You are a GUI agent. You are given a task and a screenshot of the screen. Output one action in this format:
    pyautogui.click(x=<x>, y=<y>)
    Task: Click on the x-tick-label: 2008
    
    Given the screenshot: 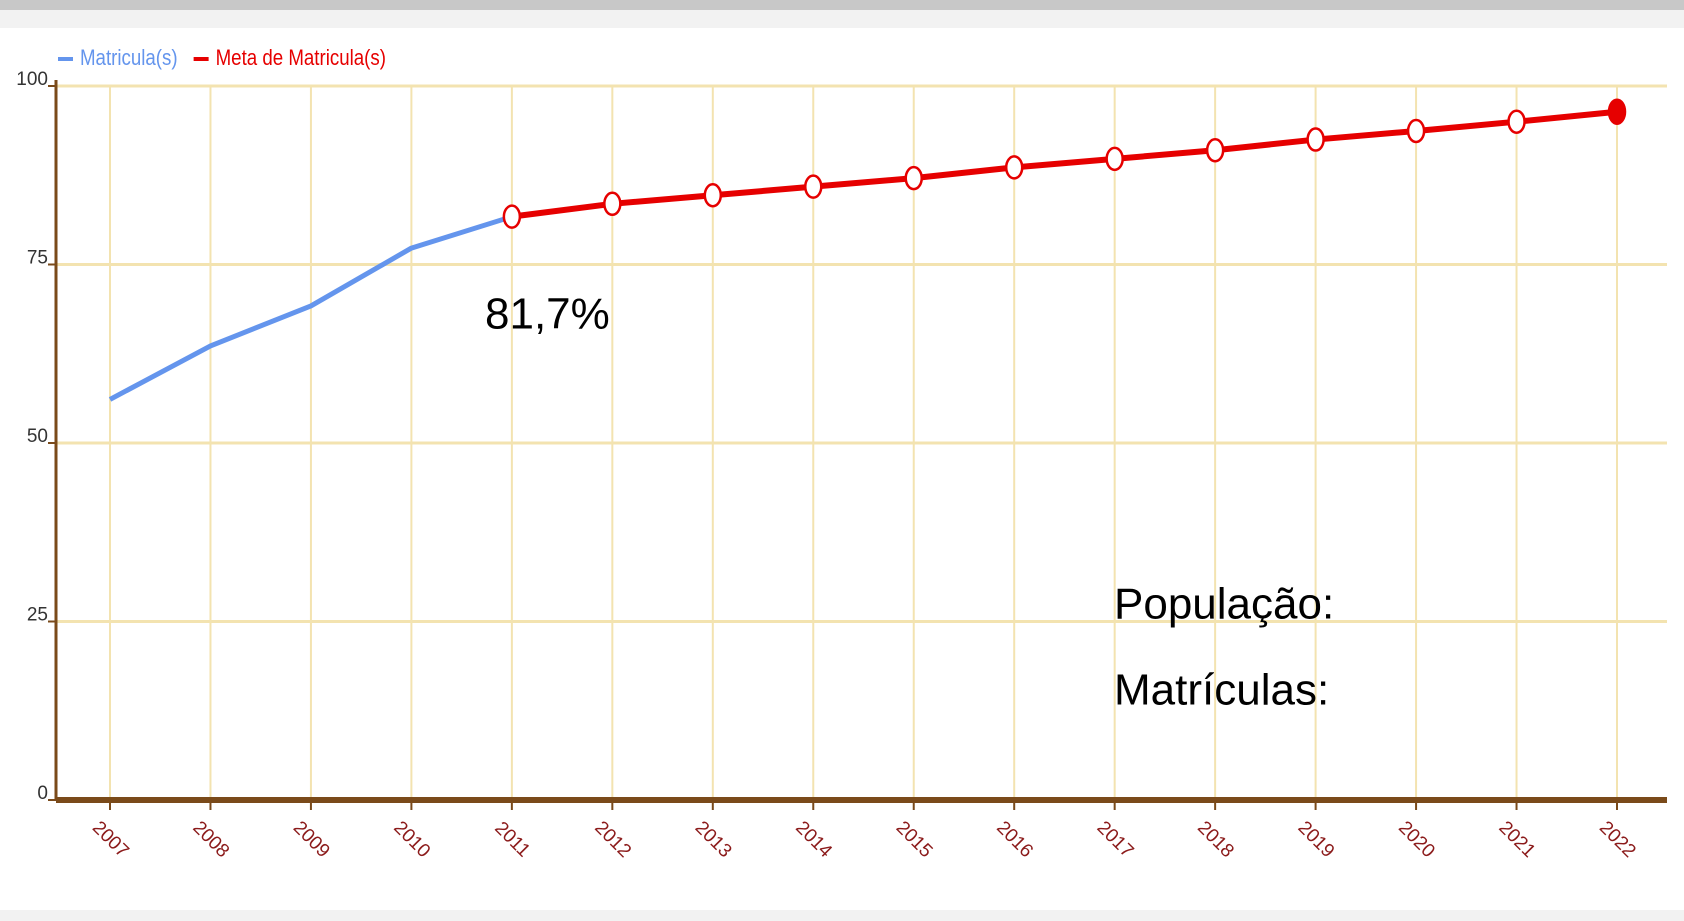 What is the action you would take?
    pyautogui.click(x=210, y=839)
    